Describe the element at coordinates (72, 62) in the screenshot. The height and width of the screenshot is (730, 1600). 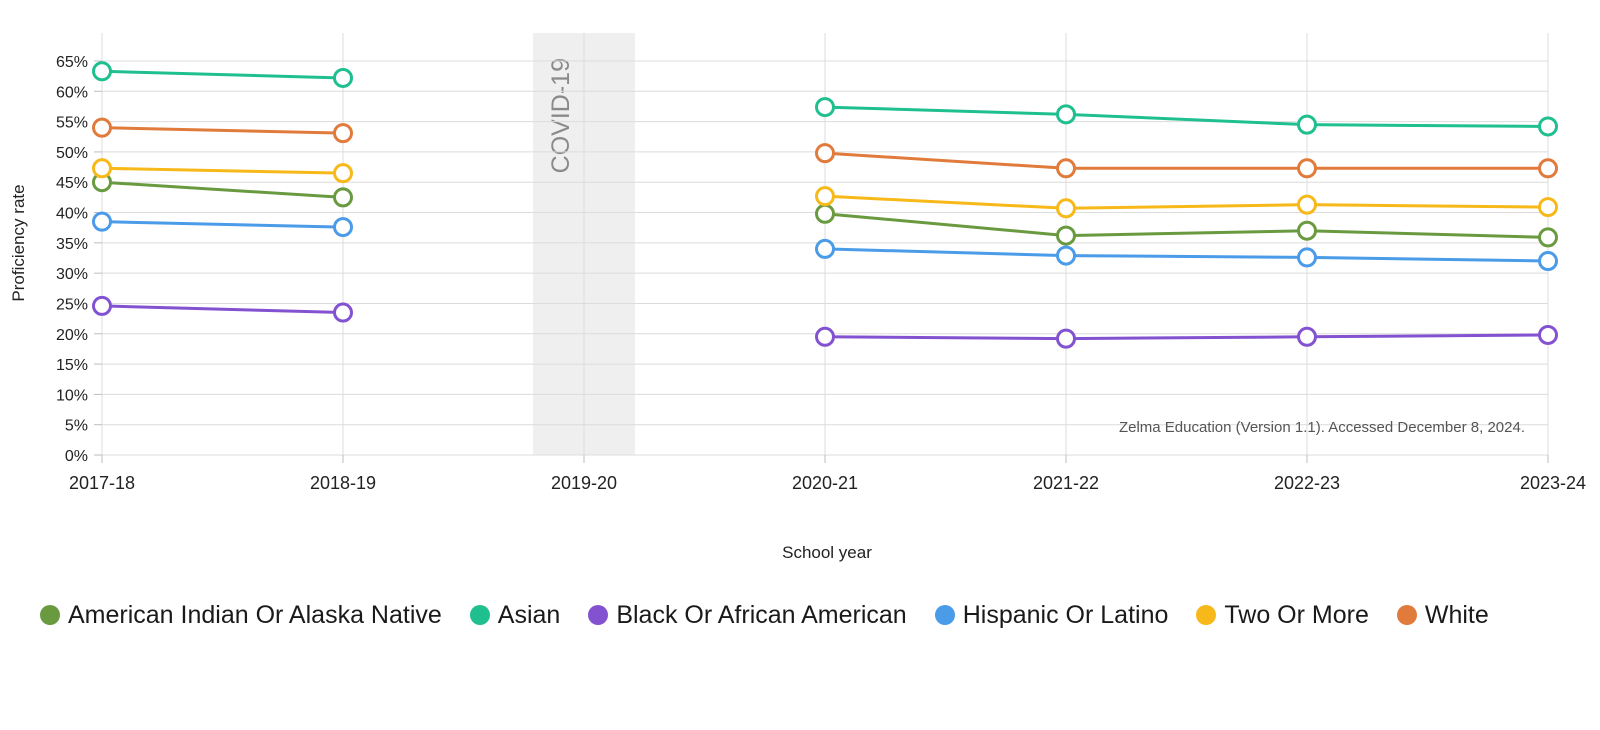
I see `y-tick-label: 65%` at that location.